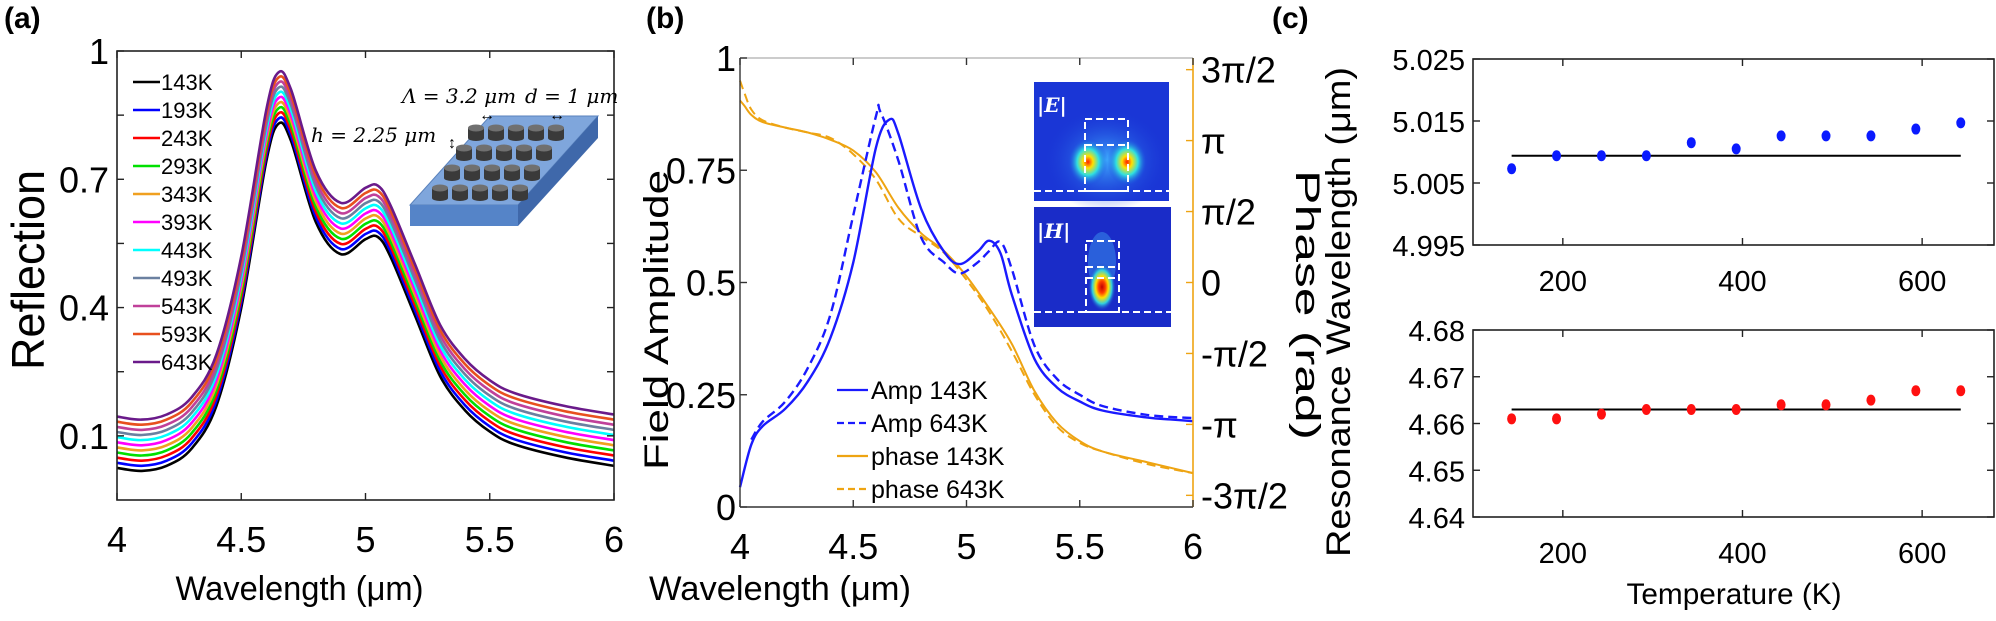 This screenshot has width=1996, height=621. Describe the element at coordinates (1733, 423) in the screenshot. I see `lower-axes-box` at that location.